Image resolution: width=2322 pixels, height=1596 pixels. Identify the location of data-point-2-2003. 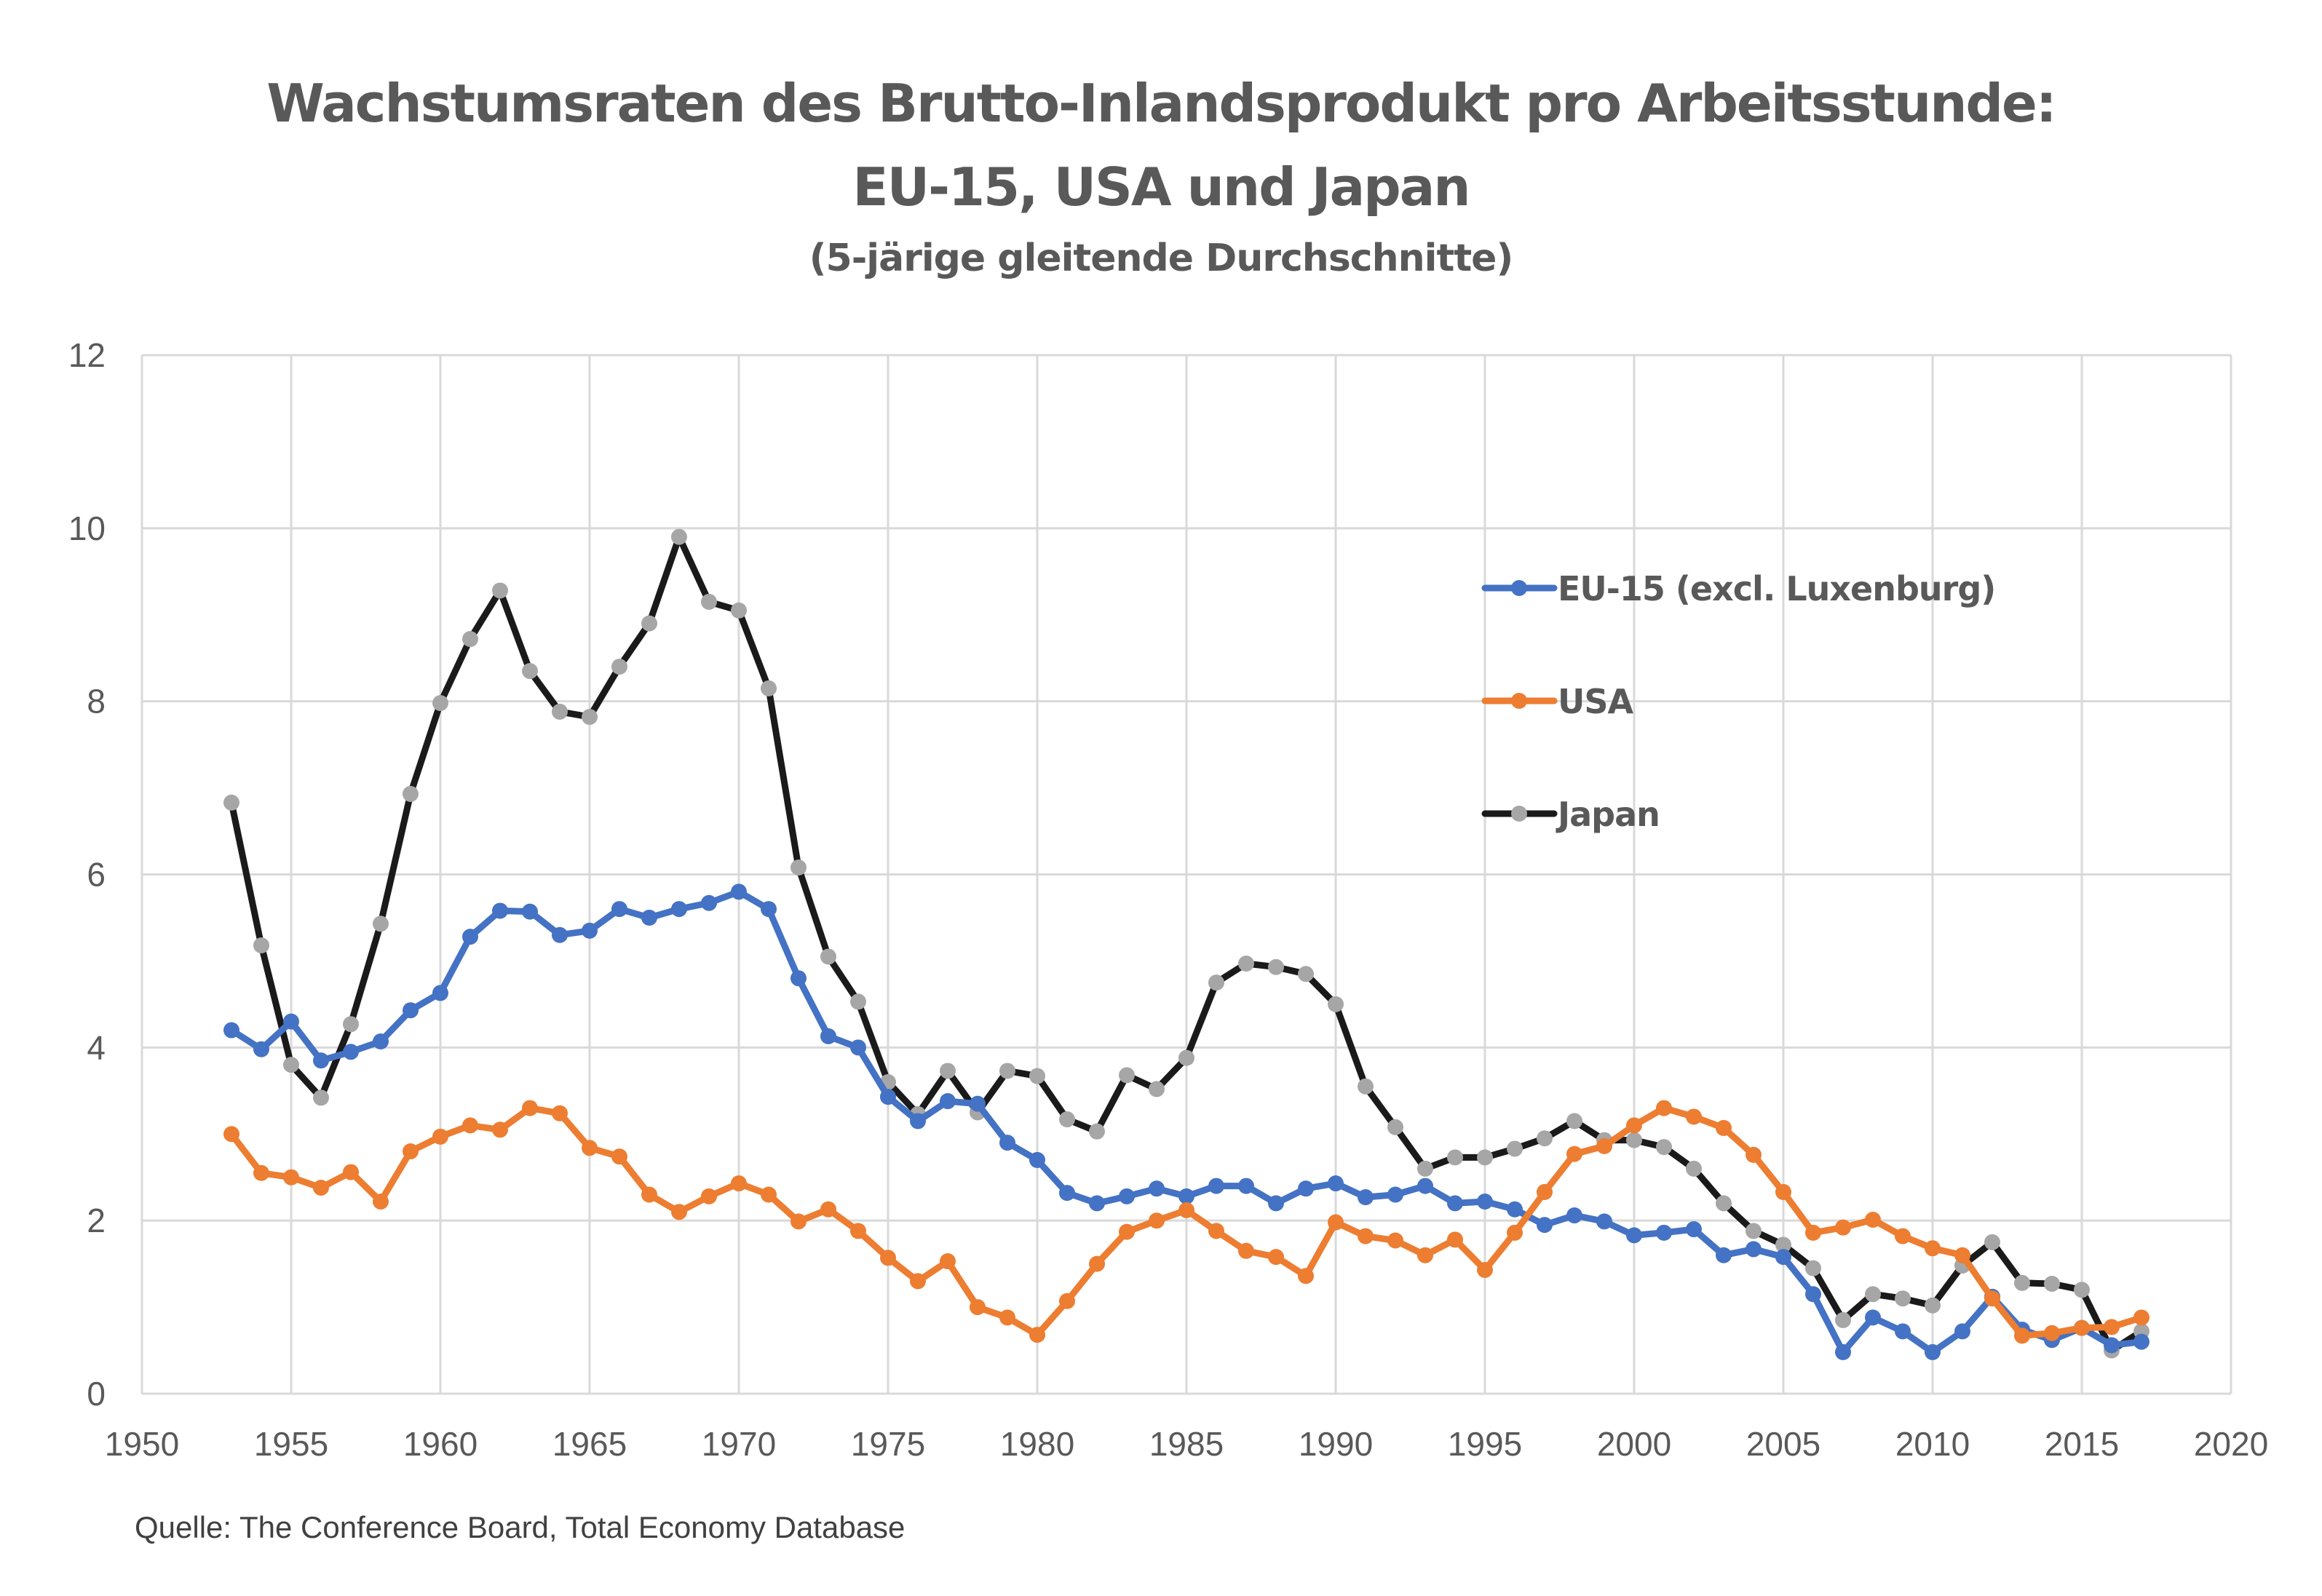
(1724, 1203).